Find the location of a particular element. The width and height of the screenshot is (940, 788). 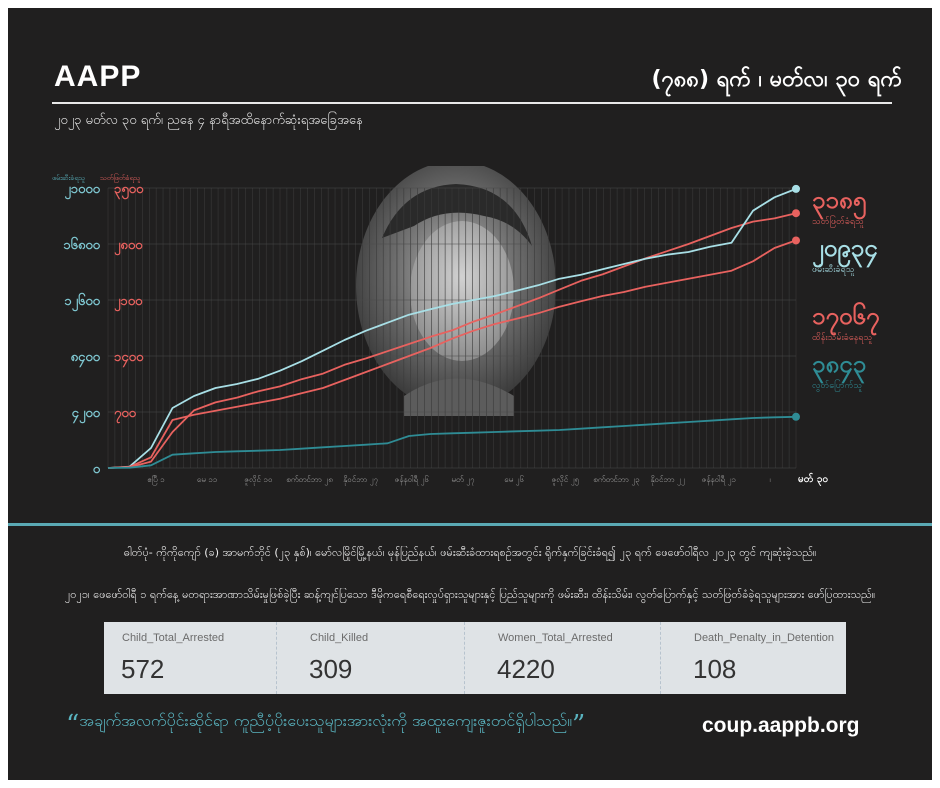

right-tick-label: ၂၈၀၀ is located at coordinates (128, 247).